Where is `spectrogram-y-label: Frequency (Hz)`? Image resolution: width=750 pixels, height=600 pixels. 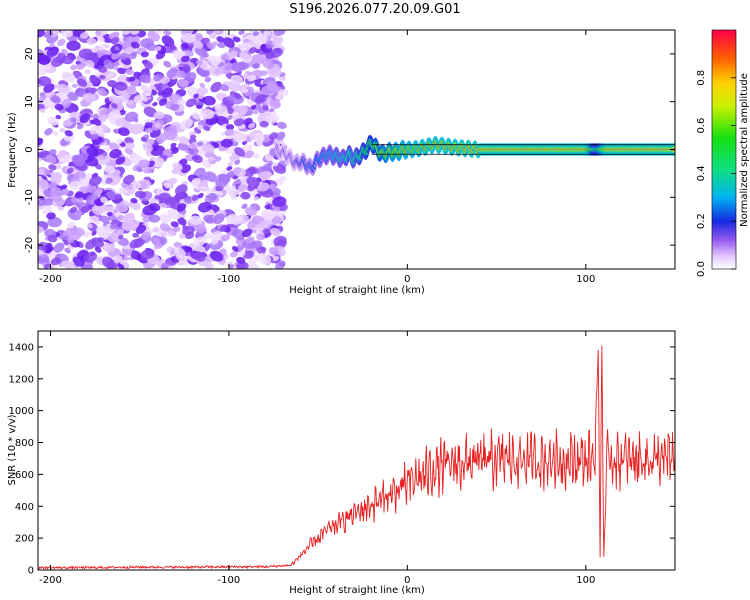 spectrogram-y-label: Frequency (Hz) is located at coordinates (12, 150).